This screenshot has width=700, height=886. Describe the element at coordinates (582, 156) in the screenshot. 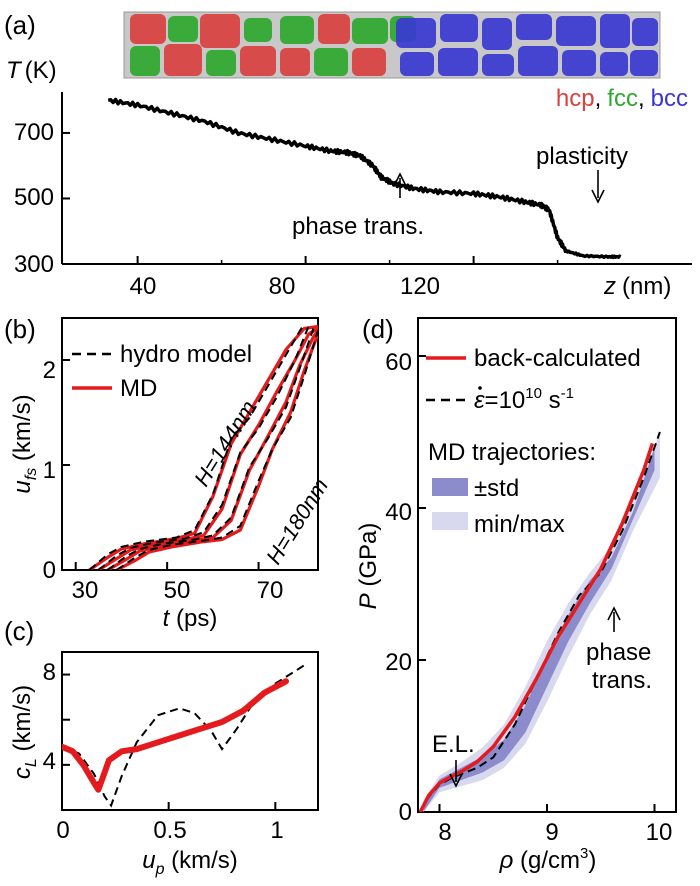

I see `plasticity-label: plasticity` at that location.